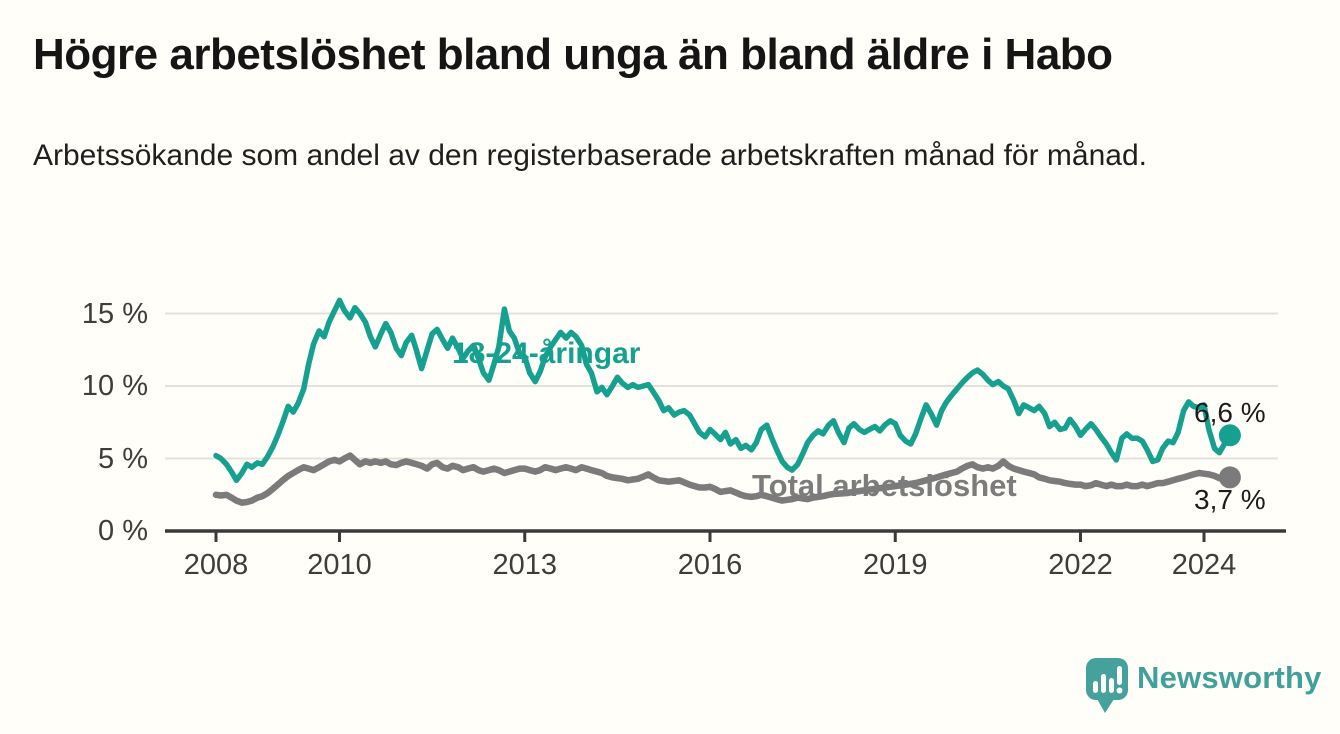 Image resolution: width=1340 pixels, height=734 pixels. What do you see at coordinates (524, 565) in the screenshot?
I see `x-axis-label: 2013` at bounding box center [524, 565].